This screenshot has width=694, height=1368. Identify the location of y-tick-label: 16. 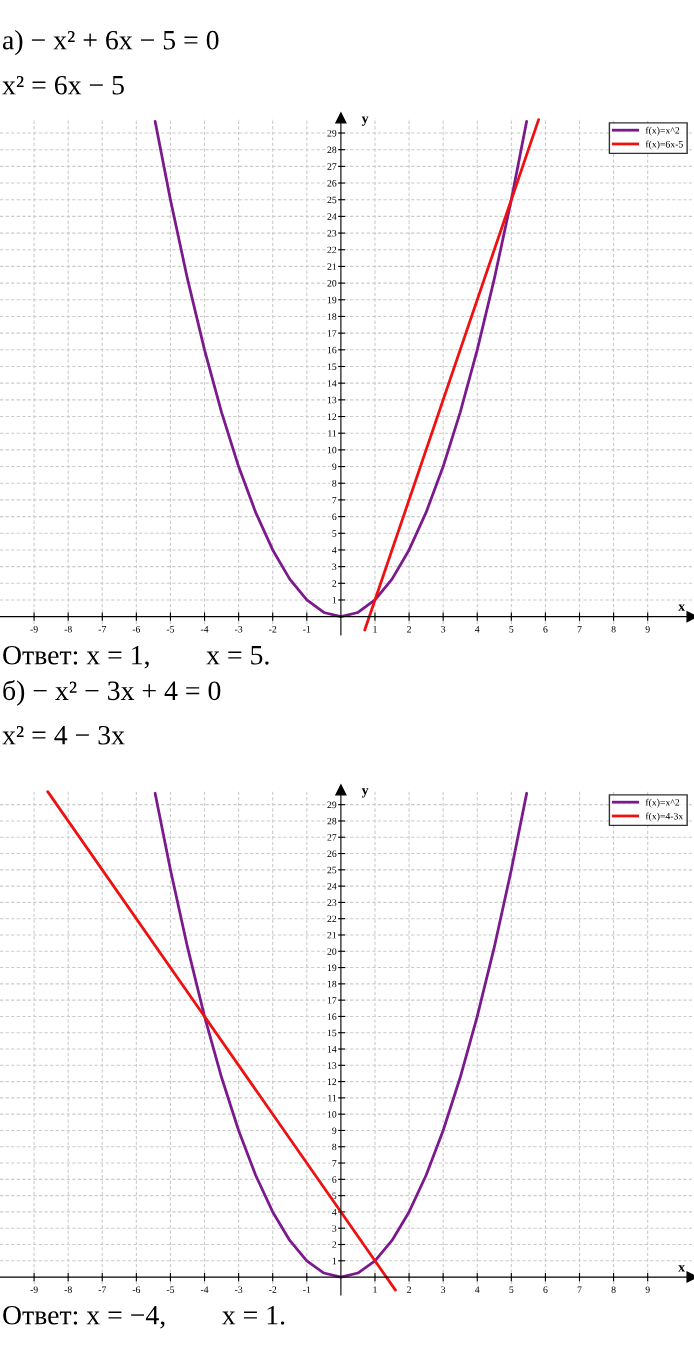
(332, 350).